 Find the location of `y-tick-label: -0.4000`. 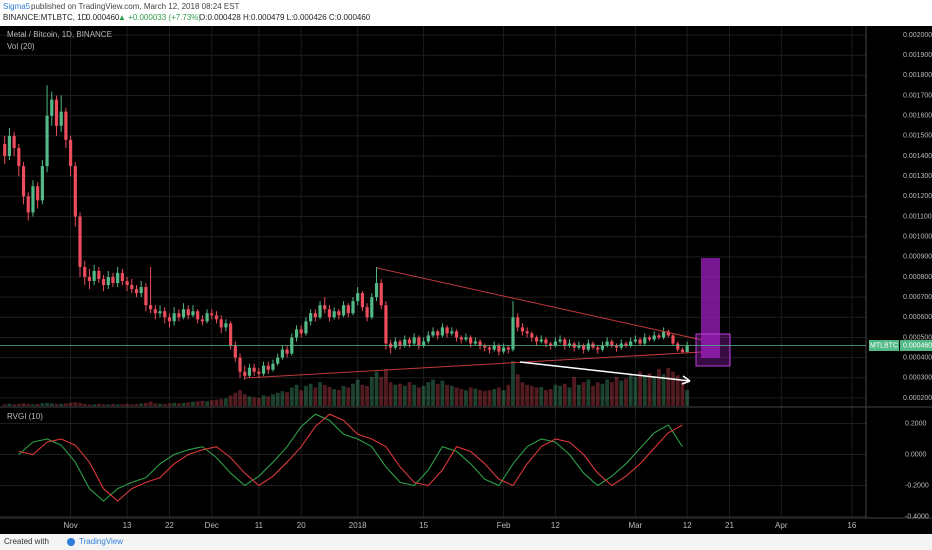

y-tick-label: -0.4000 is located at coordinates (917, 516).